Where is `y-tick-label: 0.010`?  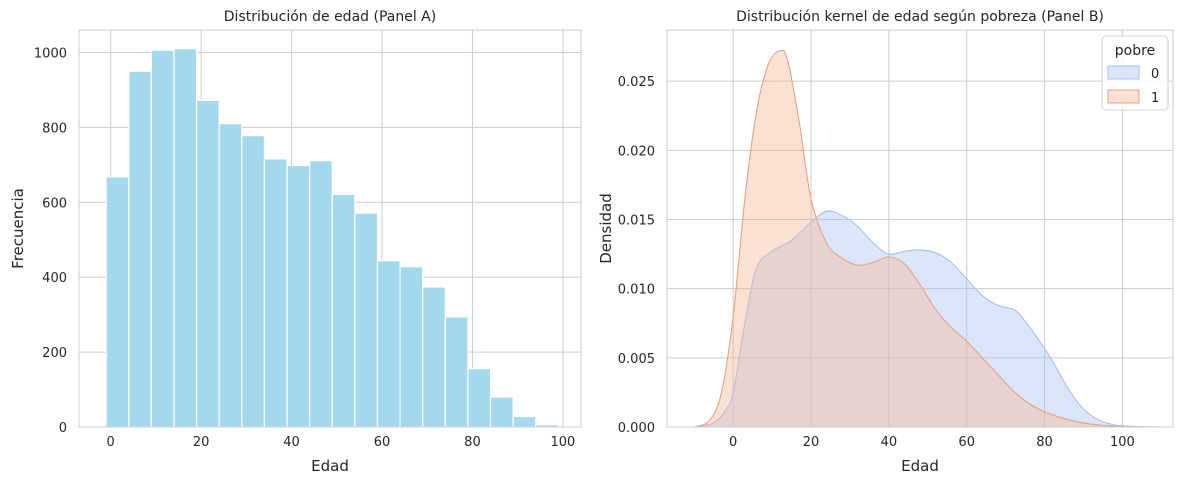
y-tick-label: 0.010 is located at coordinates (636, 290).